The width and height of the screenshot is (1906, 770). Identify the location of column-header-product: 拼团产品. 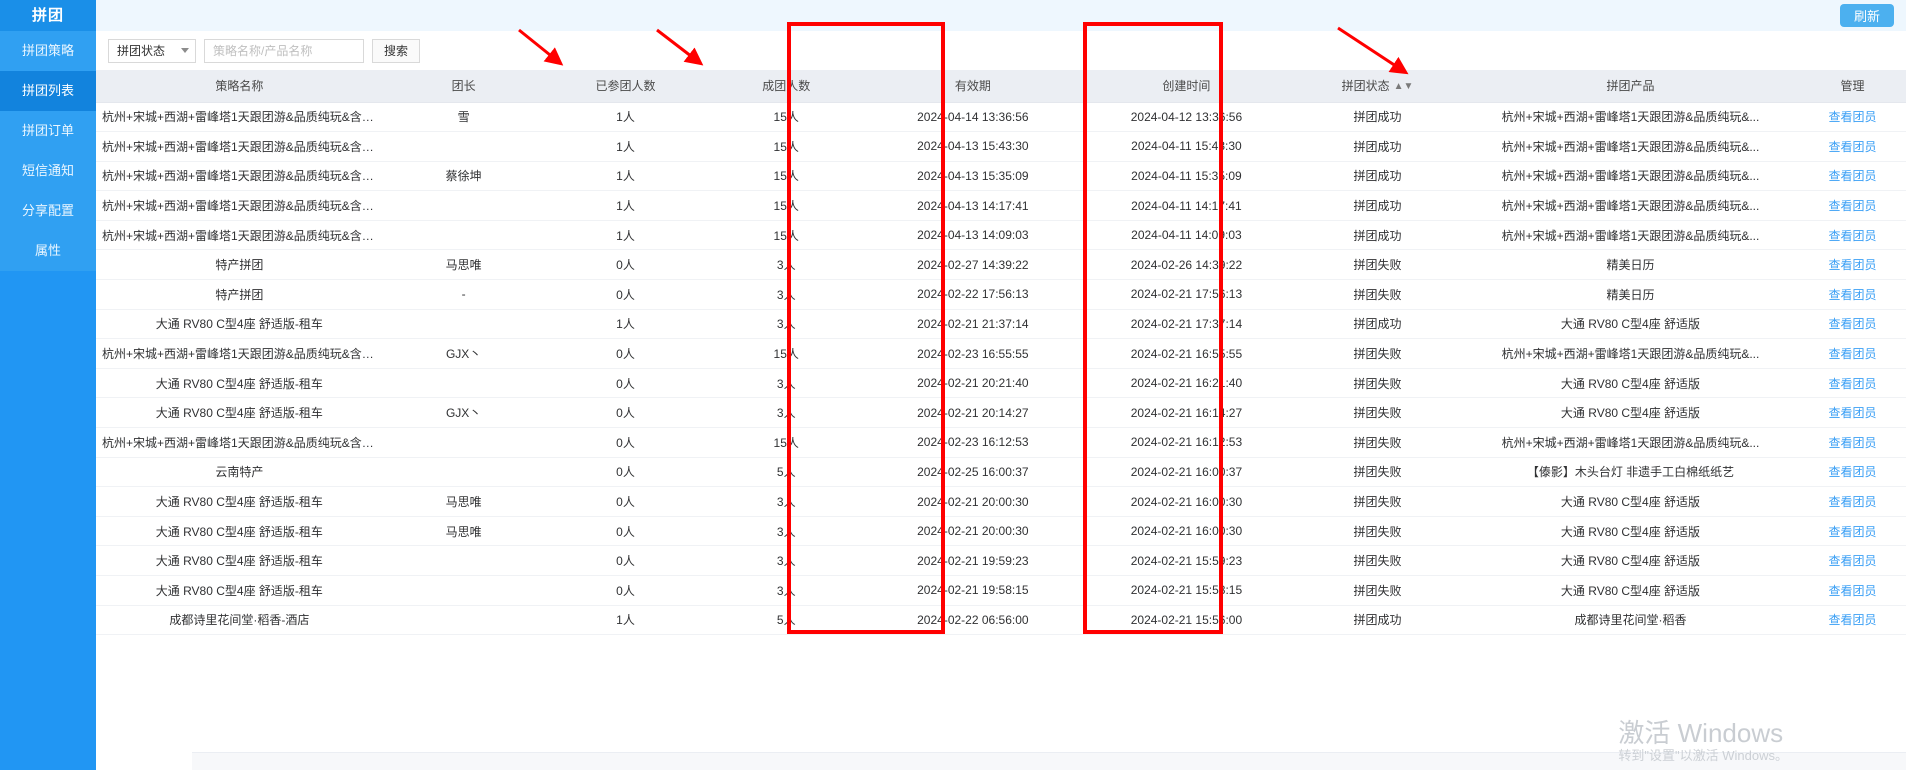
(1630, 86).